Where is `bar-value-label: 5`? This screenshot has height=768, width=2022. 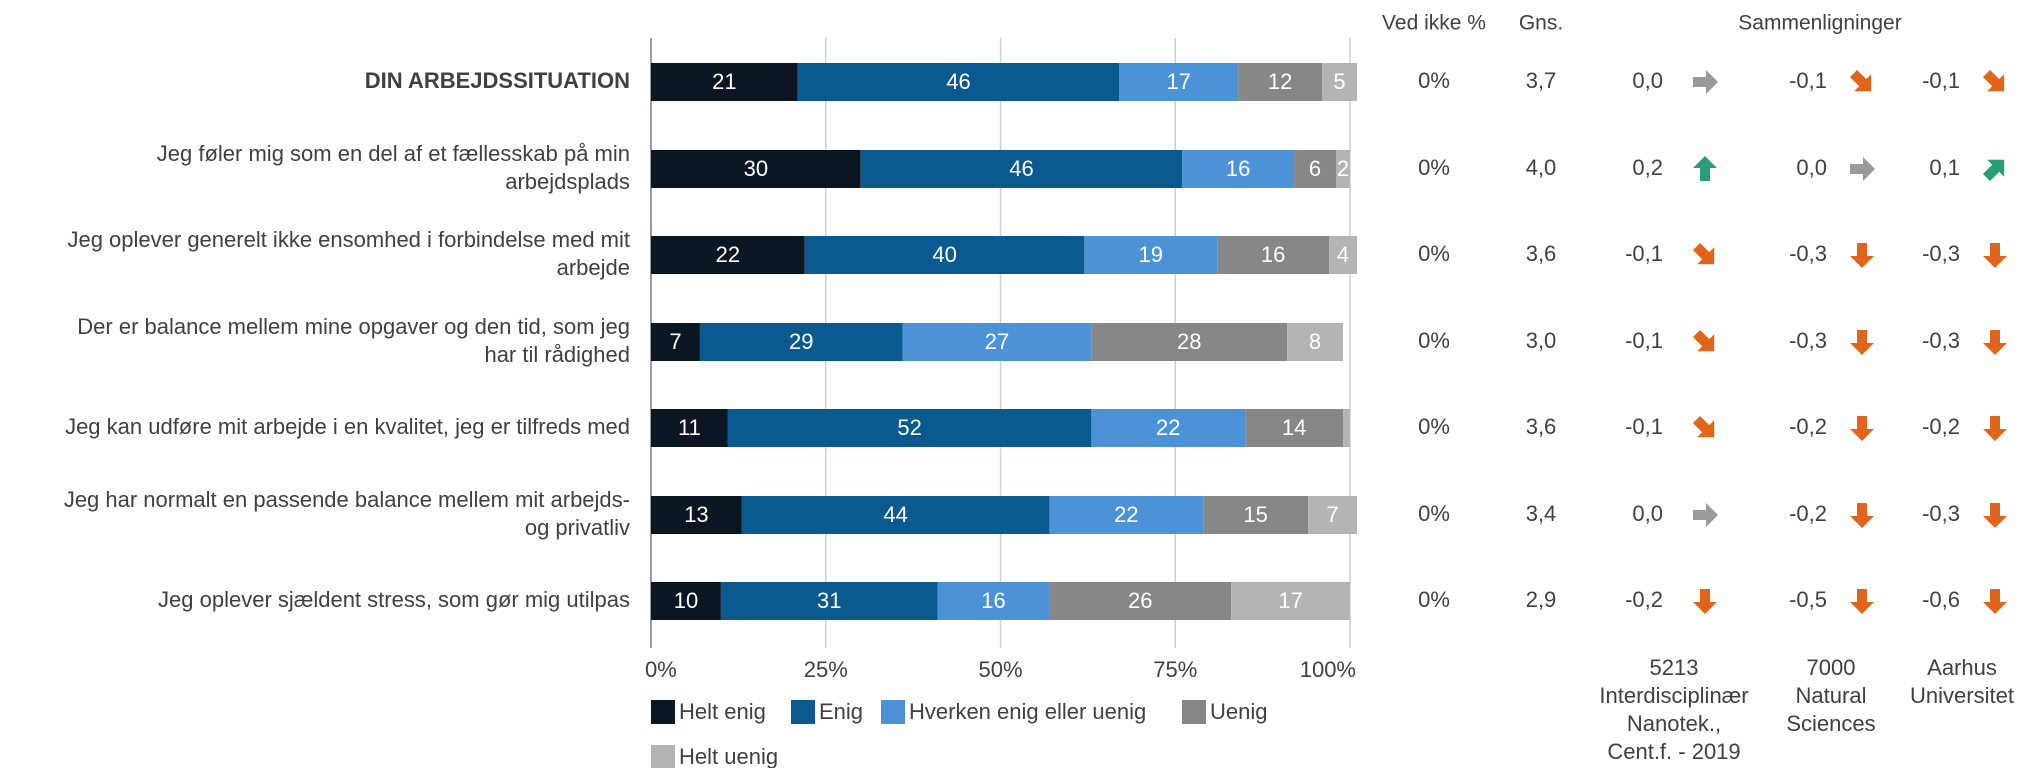
bar-value-label: 5 is located at coordinates (1339, 81).